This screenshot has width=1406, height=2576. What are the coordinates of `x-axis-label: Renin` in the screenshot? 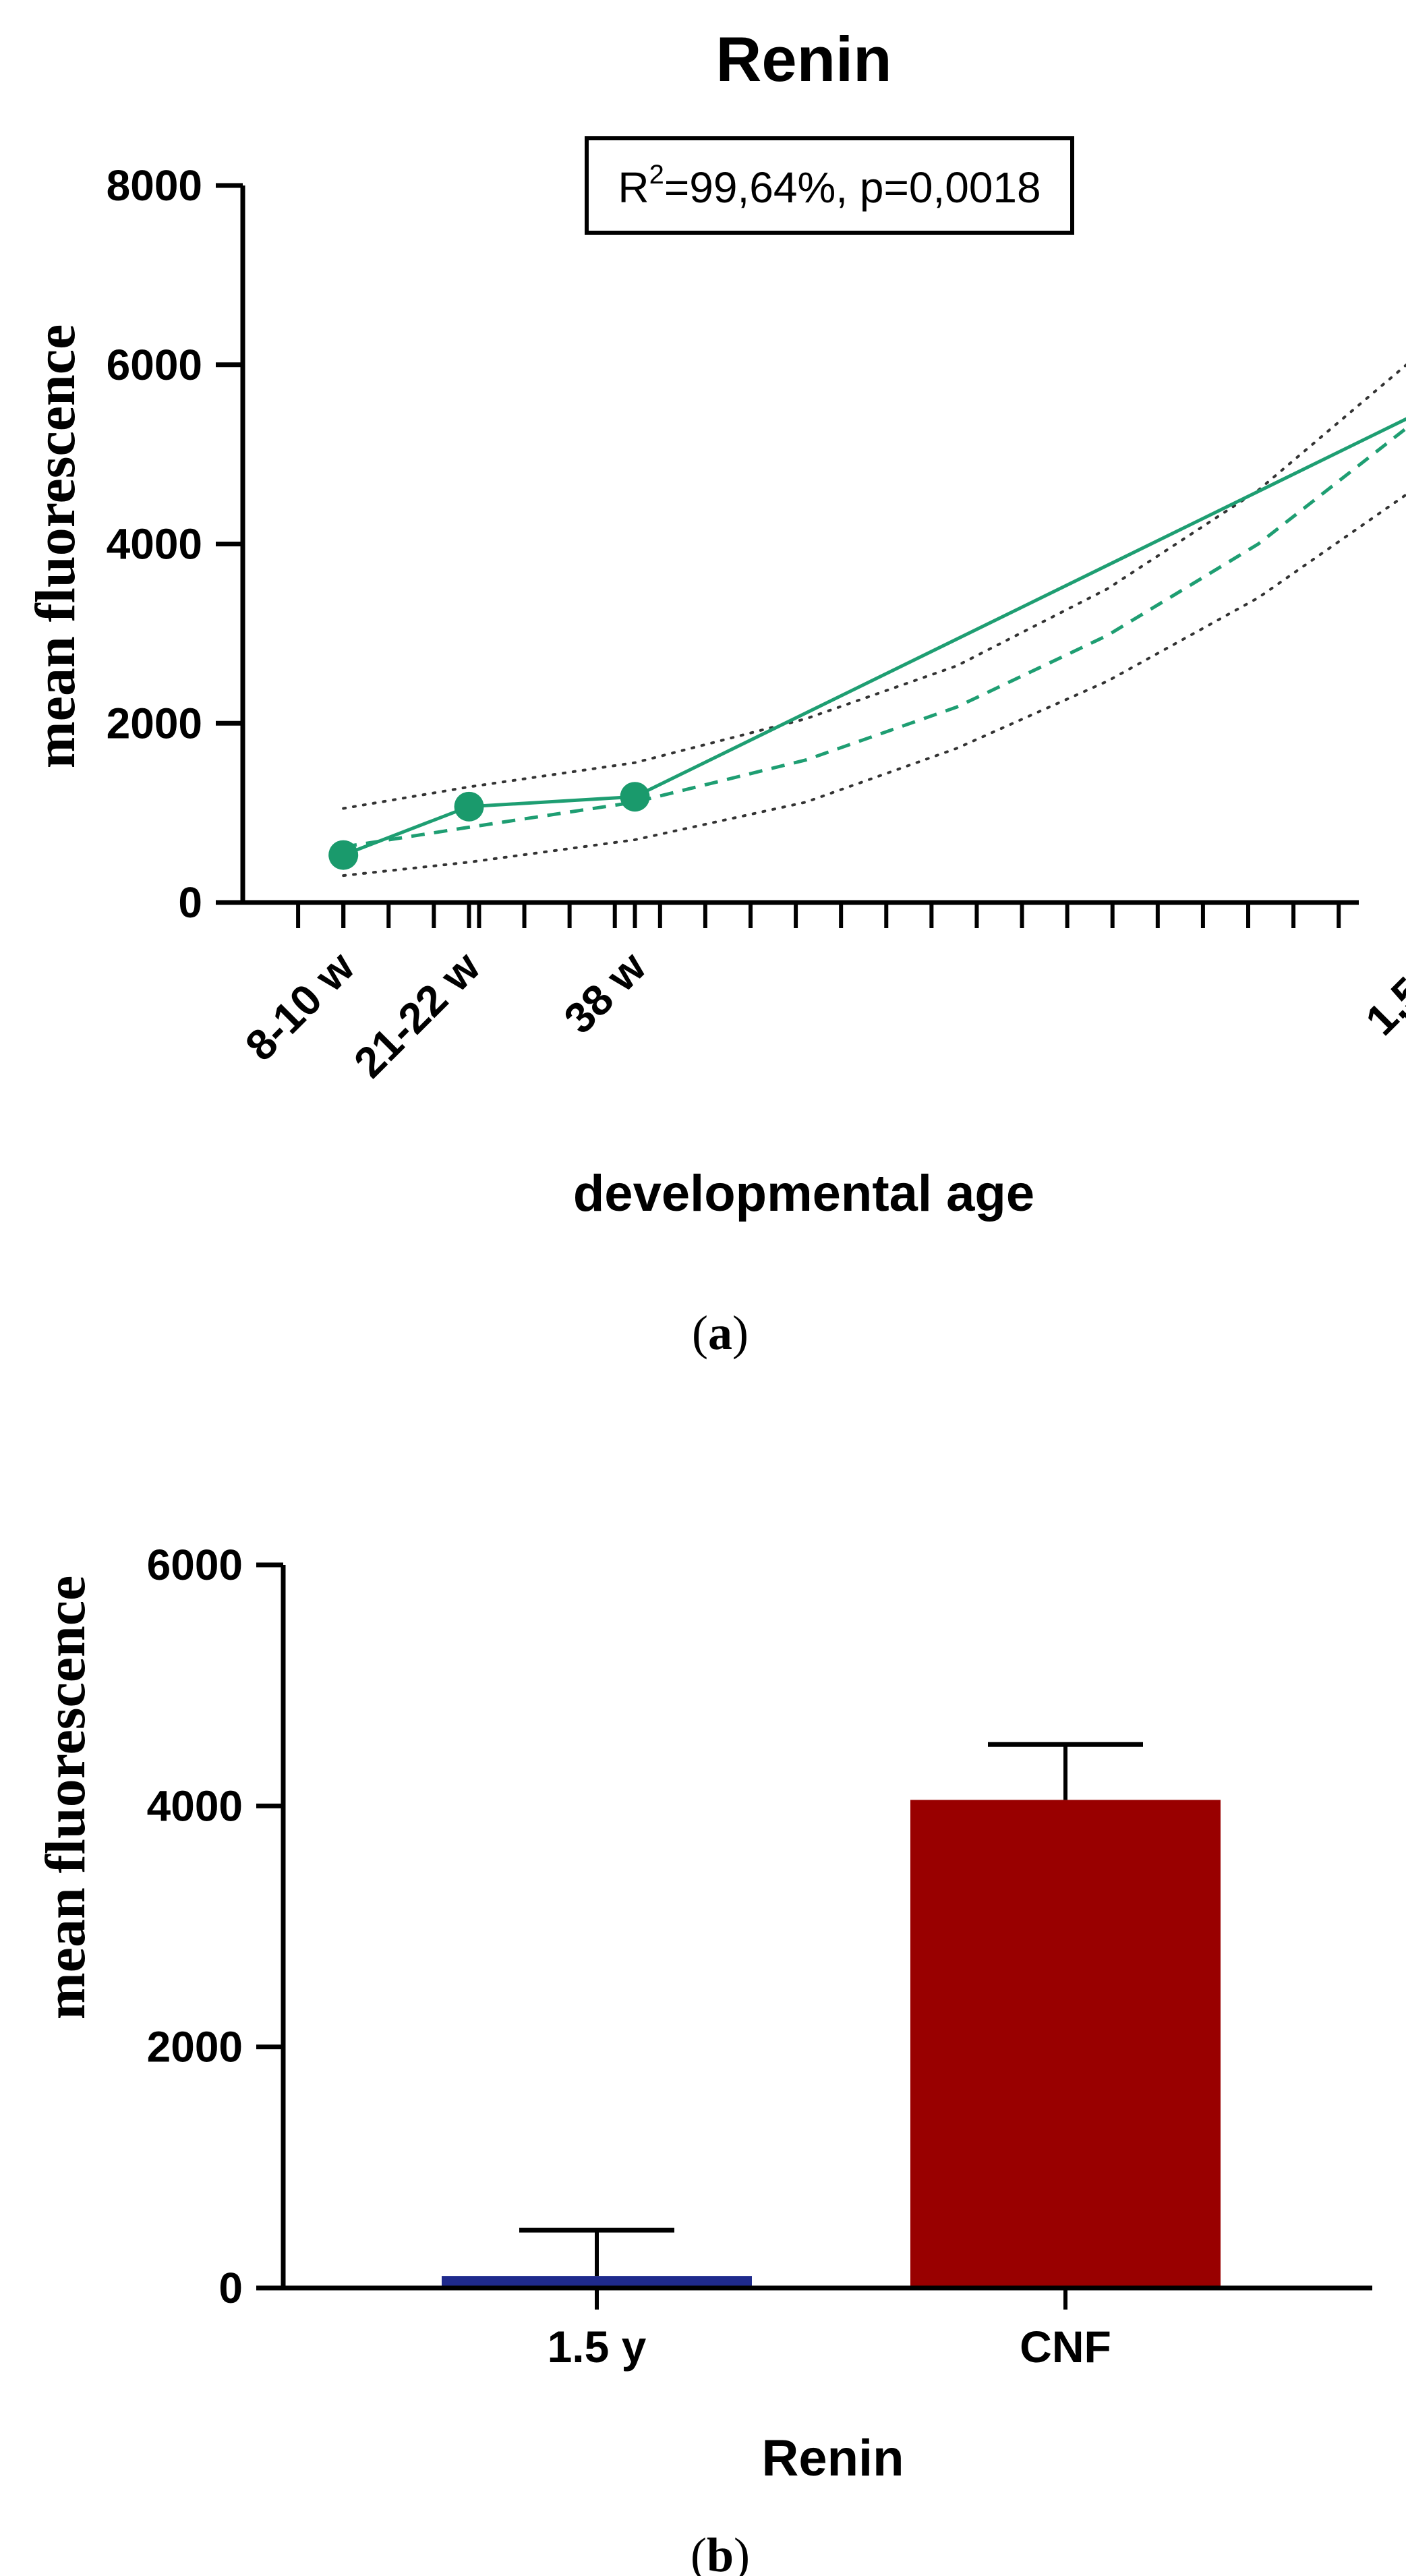 It's located at (832, 2458).